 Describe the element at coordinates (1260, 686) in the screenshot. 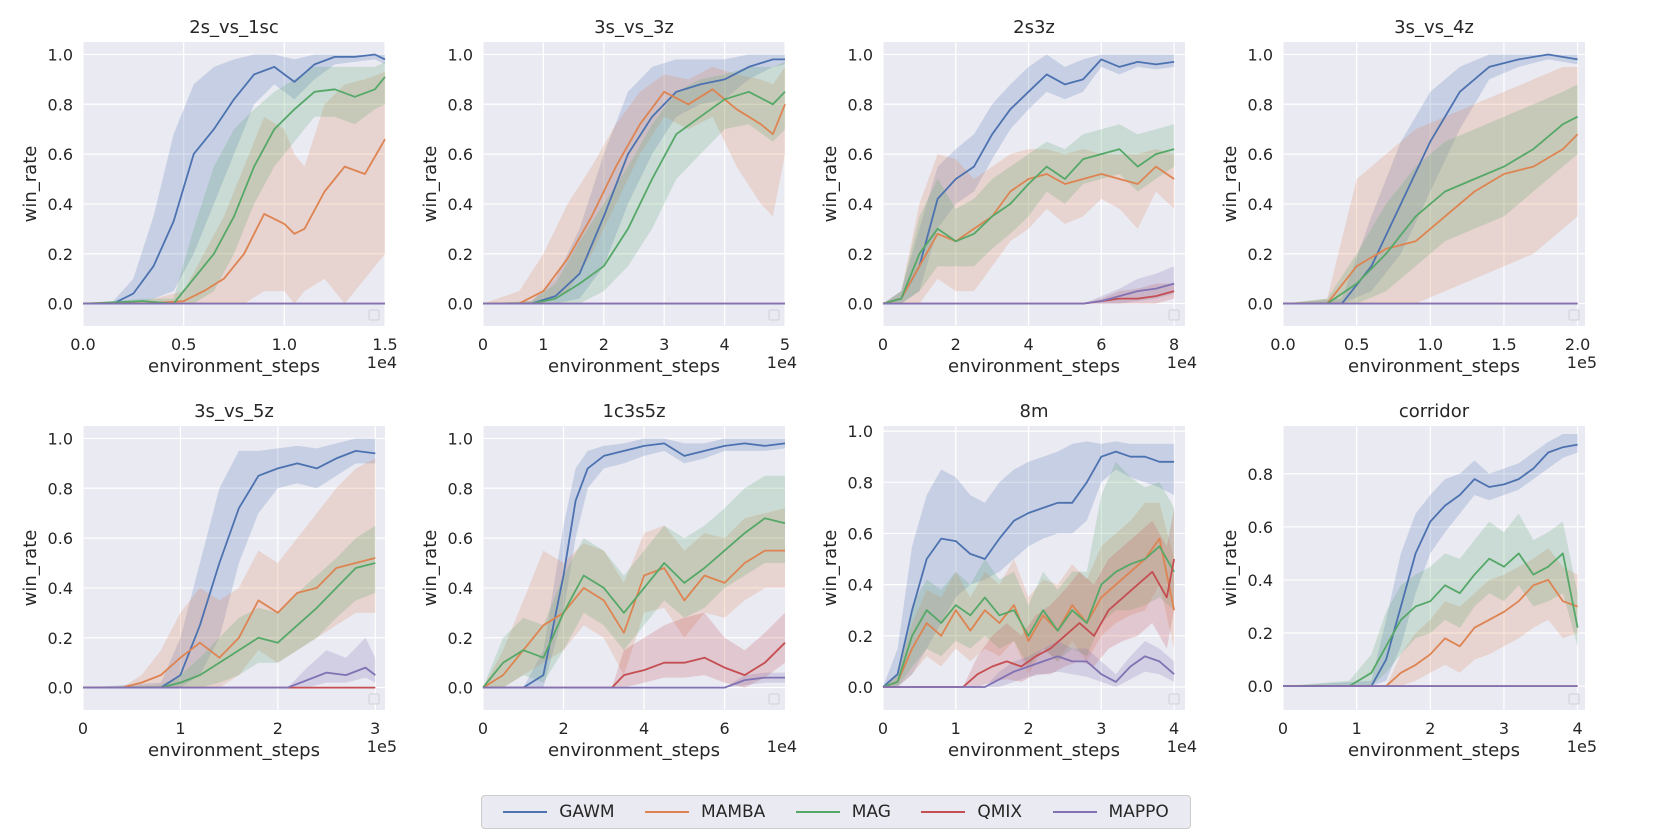

I see `y-tick-label: 0.0` at that location.